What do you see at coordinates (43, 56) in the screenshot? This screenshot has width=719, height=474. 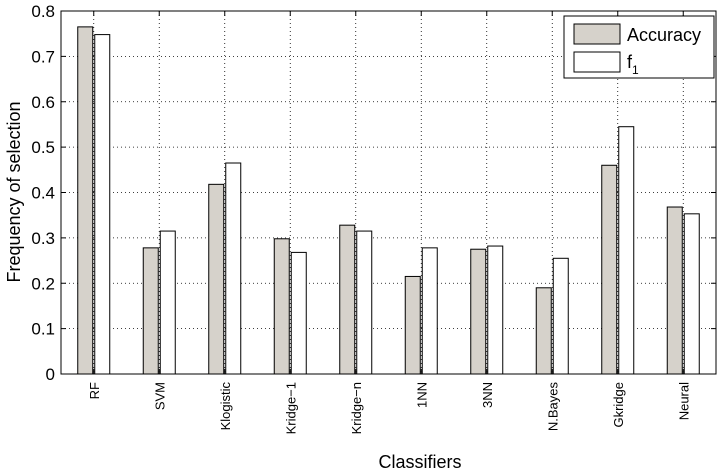 I see `y-tick-label: 0.7` at bounding box center [43, 56].